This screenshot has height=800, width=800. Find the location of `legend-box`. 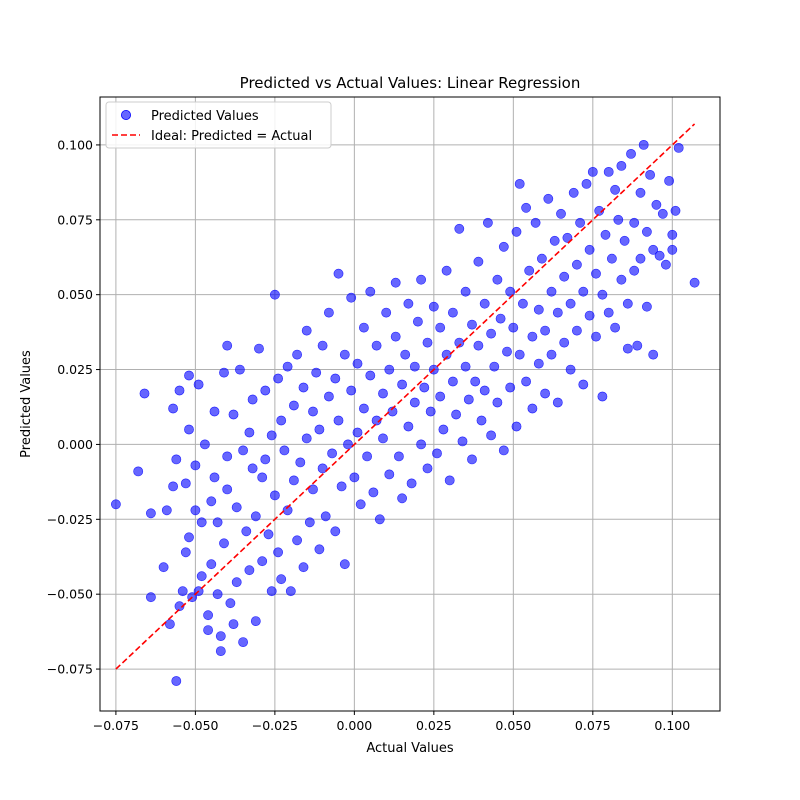

legend-box is located at coordinates (218, 125).